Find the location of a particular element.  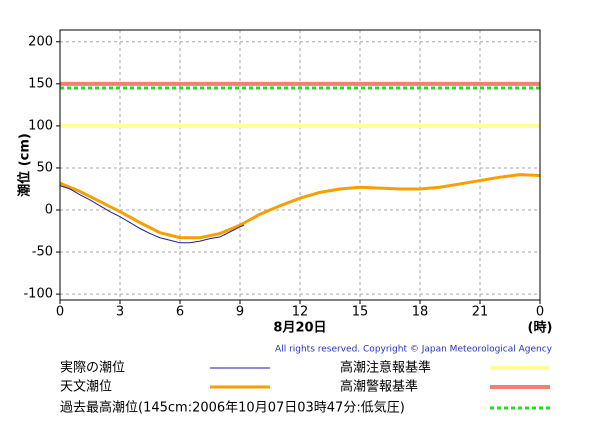

x-tick-label: 3 is located at coordinates (120, 312).